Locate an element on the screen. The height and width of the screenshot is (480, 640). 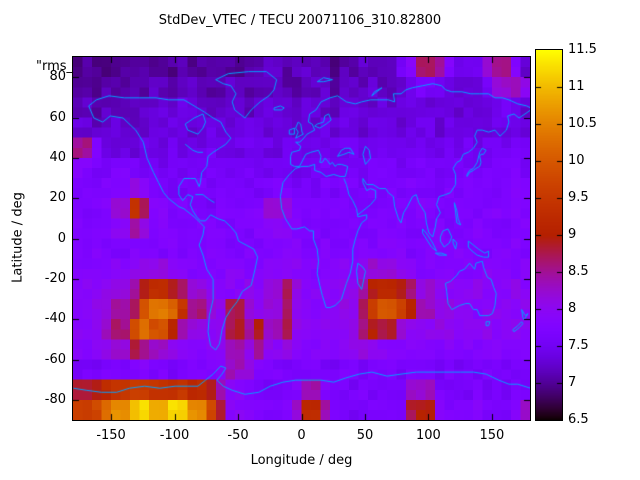
x-axis-title: Longitude / deg is located at coordinates (301, 460).